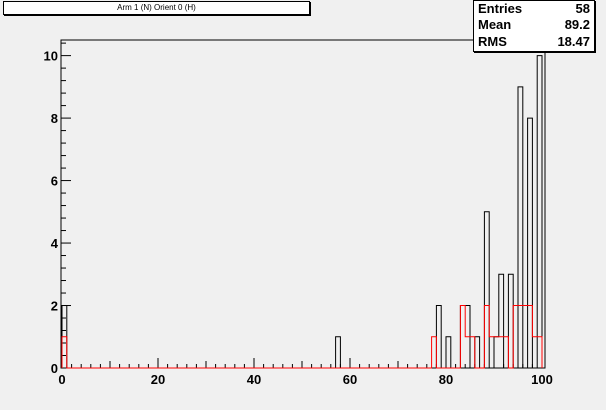  Describe the element at coordinates (350, 379) in the screenshot. I see `x-tick-label: 60` at that location.